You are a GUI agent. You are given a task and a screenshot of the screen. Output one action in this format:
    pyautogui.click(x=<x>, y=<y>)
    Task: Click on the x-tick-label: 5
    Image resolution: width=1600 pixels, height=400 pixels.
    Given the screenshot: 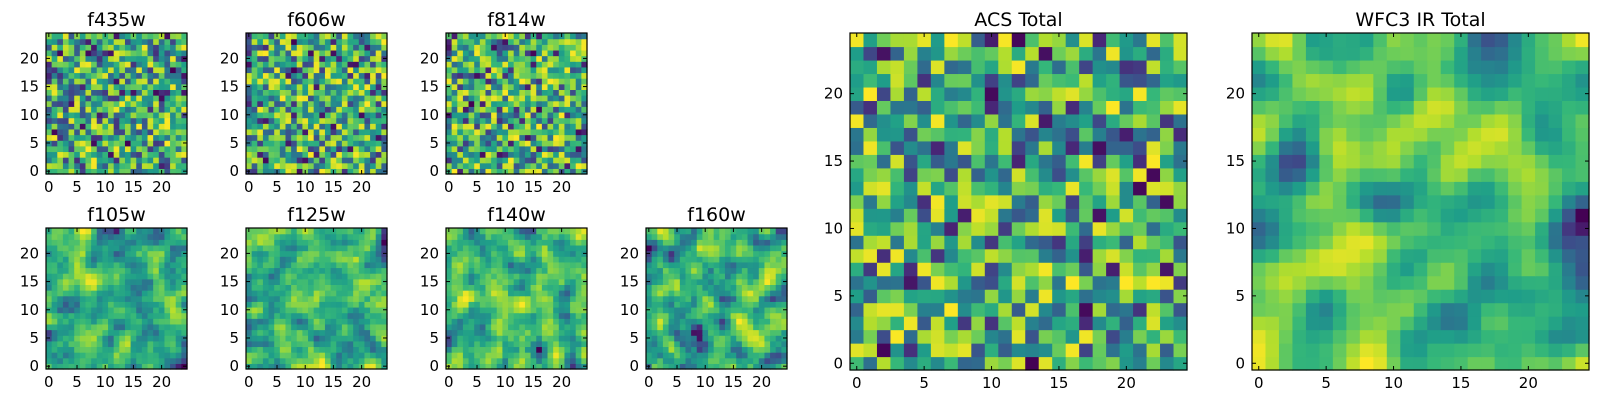 What is the action you would take?
    pyautogui.click(x=277, y=382)
    